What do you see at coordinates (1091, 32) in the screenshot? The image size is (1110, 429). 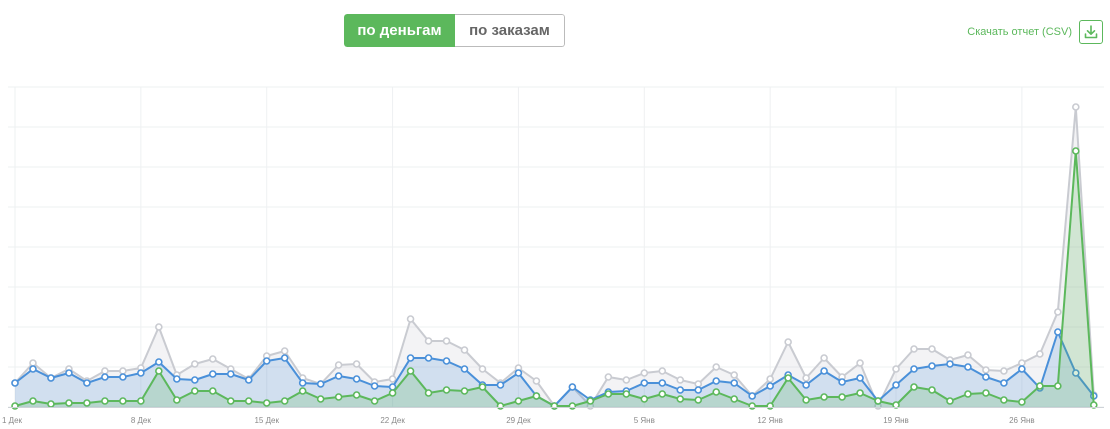 I see `download-icon` at bounding box center [1091, 32].